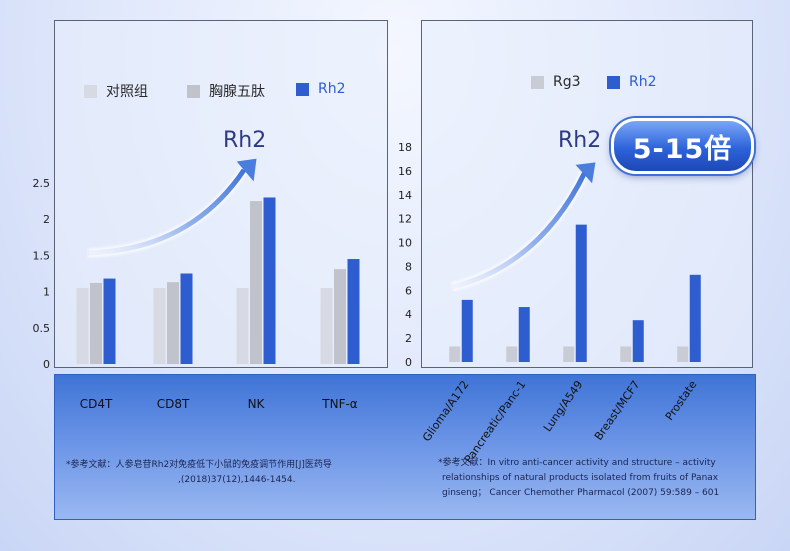 The image size is (790, 551). What do you see at coordinates (445, 411) in the screenshot?
I see `x-tick-label: Glioma/A172` at bounding box center [445, 411].